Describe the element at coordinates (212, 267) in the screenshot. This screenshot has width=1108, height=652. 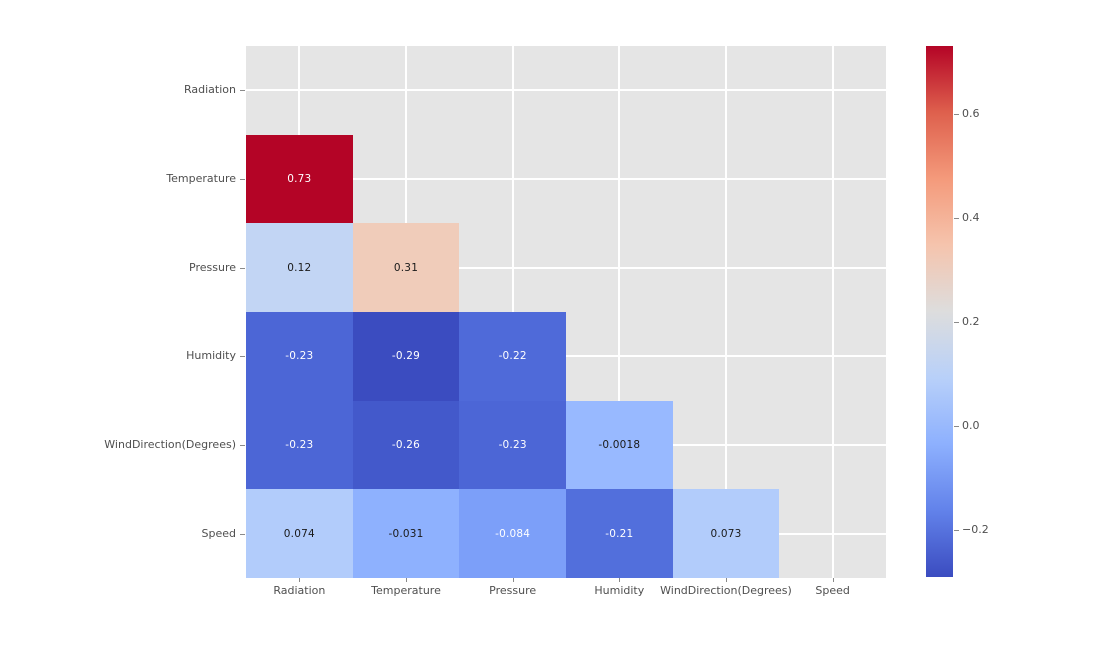
I see `y-tick-label: Pressure` at that location.